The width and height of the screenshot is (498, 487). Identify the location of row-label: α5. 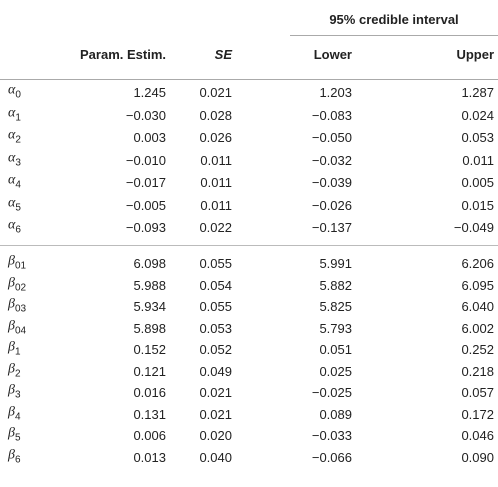
(14, 205).